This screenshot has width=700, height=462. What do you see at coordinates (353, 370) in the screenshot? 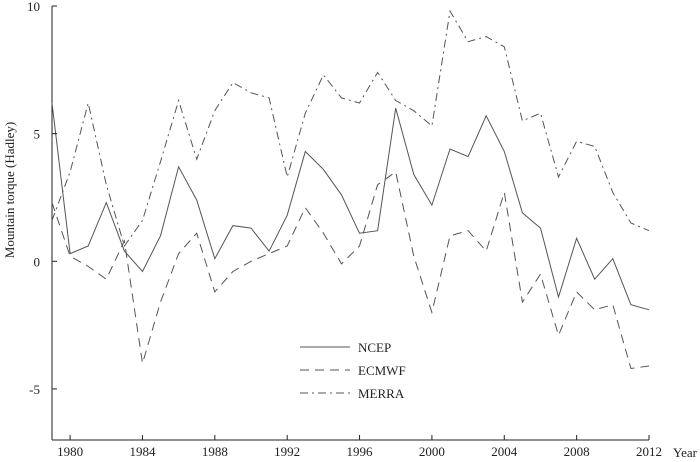
I see `chart-legend: NCEP ECMWF MERRA` at bounding box center [353, 370].